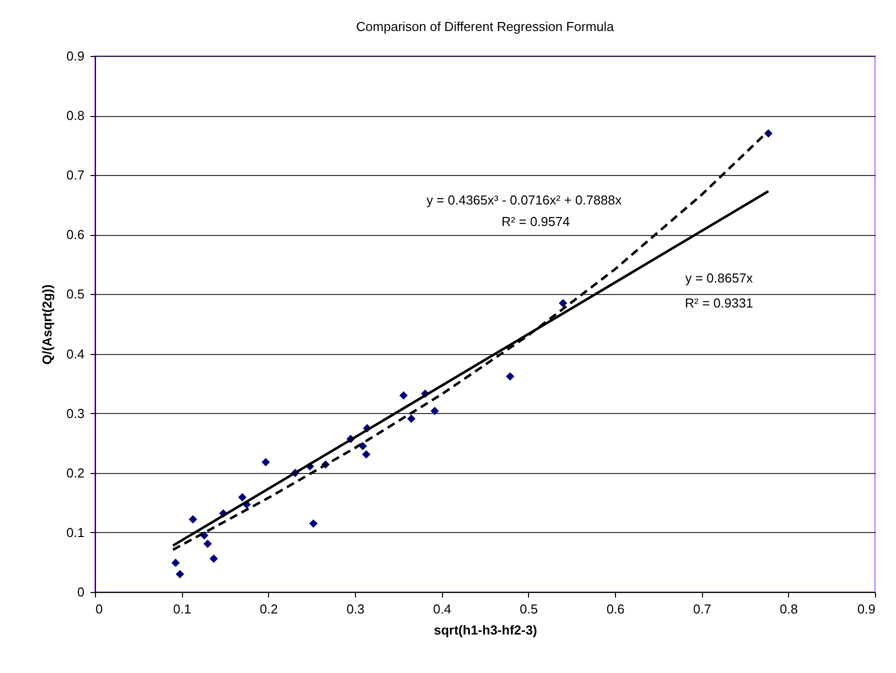 This screenshot has height=673, width=896. I want to click on y-tick-label: 0.4, so click(75, 354).